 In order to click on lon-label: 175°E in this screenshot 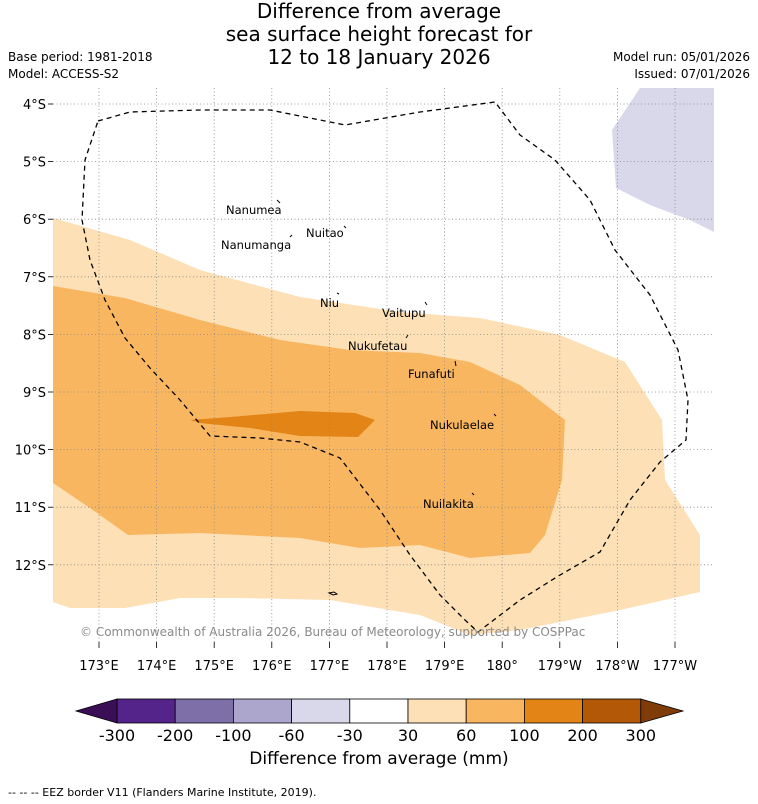, I will do `click(214, 666)`.